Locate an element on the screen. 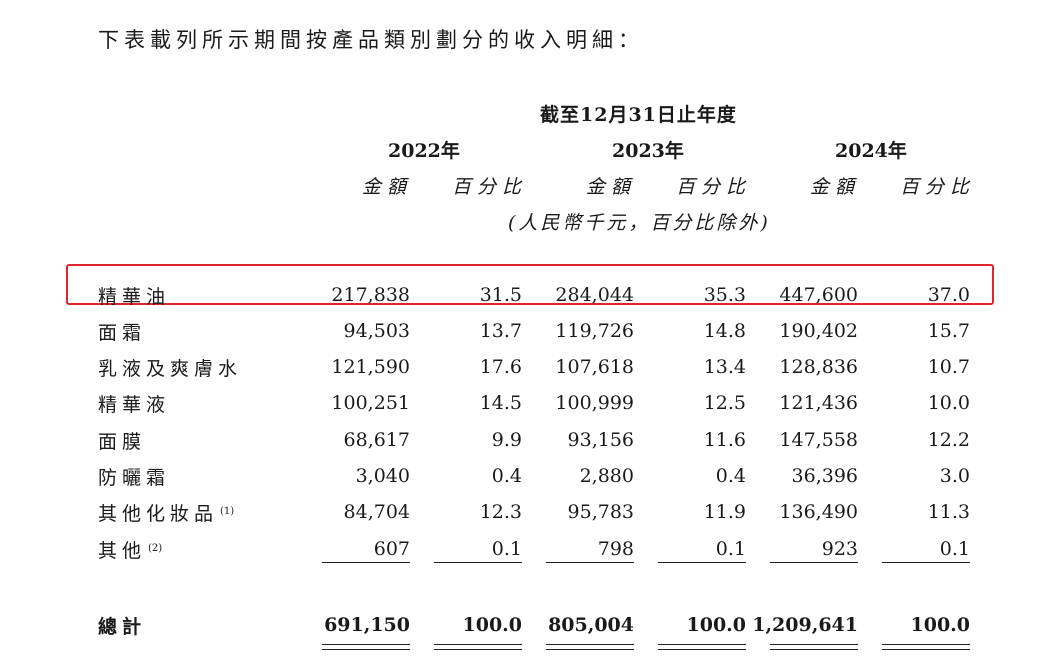 Image resolution: width=1040 pixels, height=672 pixels. amount-cell: 190,402 is located at coordinates (818, 331).